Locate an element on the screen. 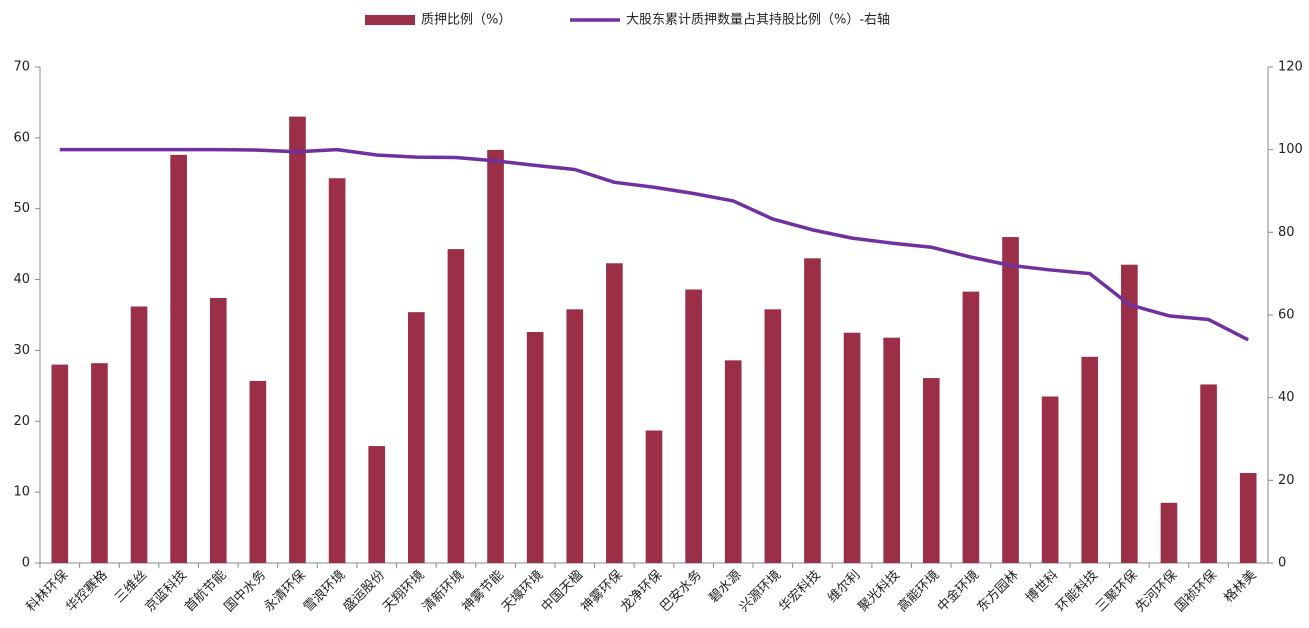  x-tick-label: 雪浪环境 is located at coordinates (324, 591).